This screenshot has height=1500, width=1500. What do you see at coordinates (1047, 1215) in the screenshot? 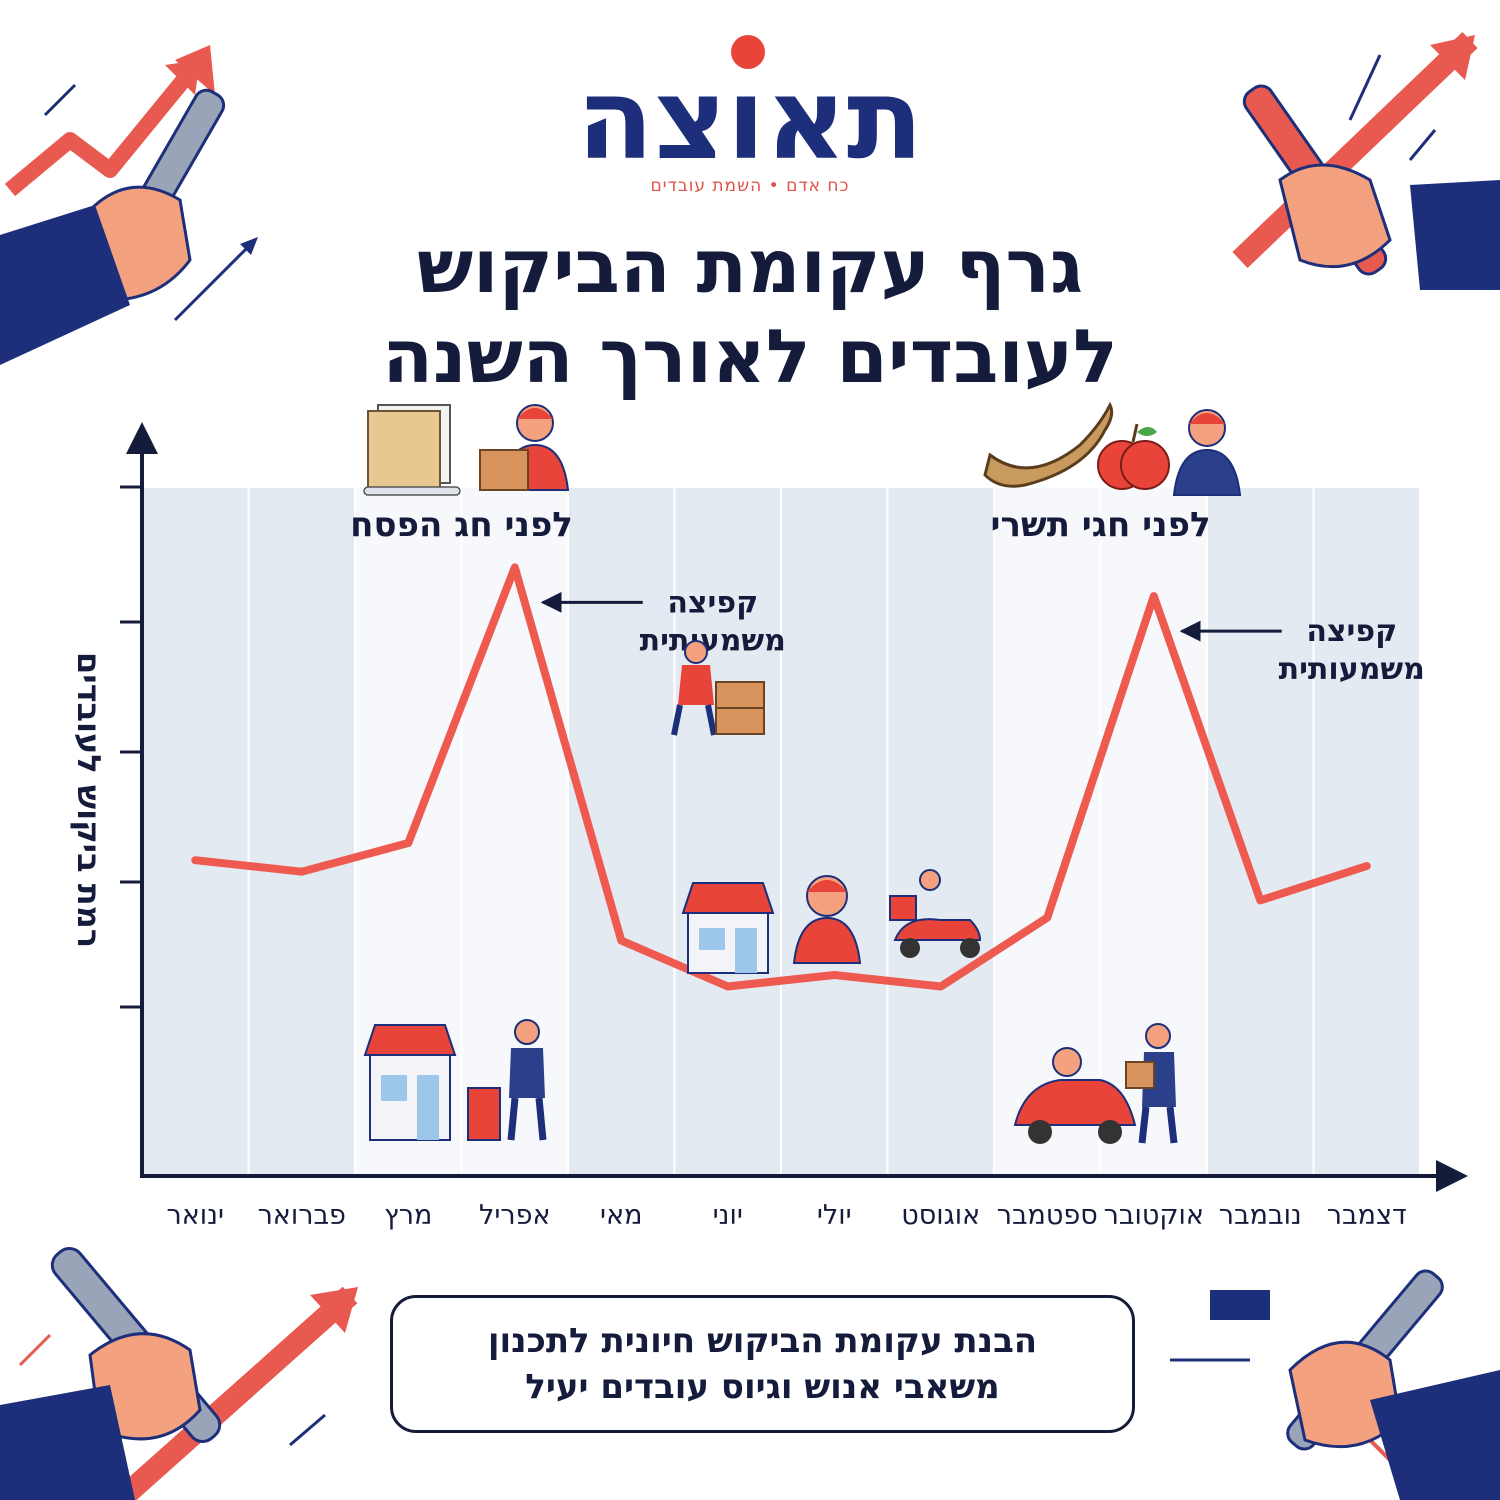
I see `x-tick-label: ספטמבר` at bounding box center [1047, 1215].